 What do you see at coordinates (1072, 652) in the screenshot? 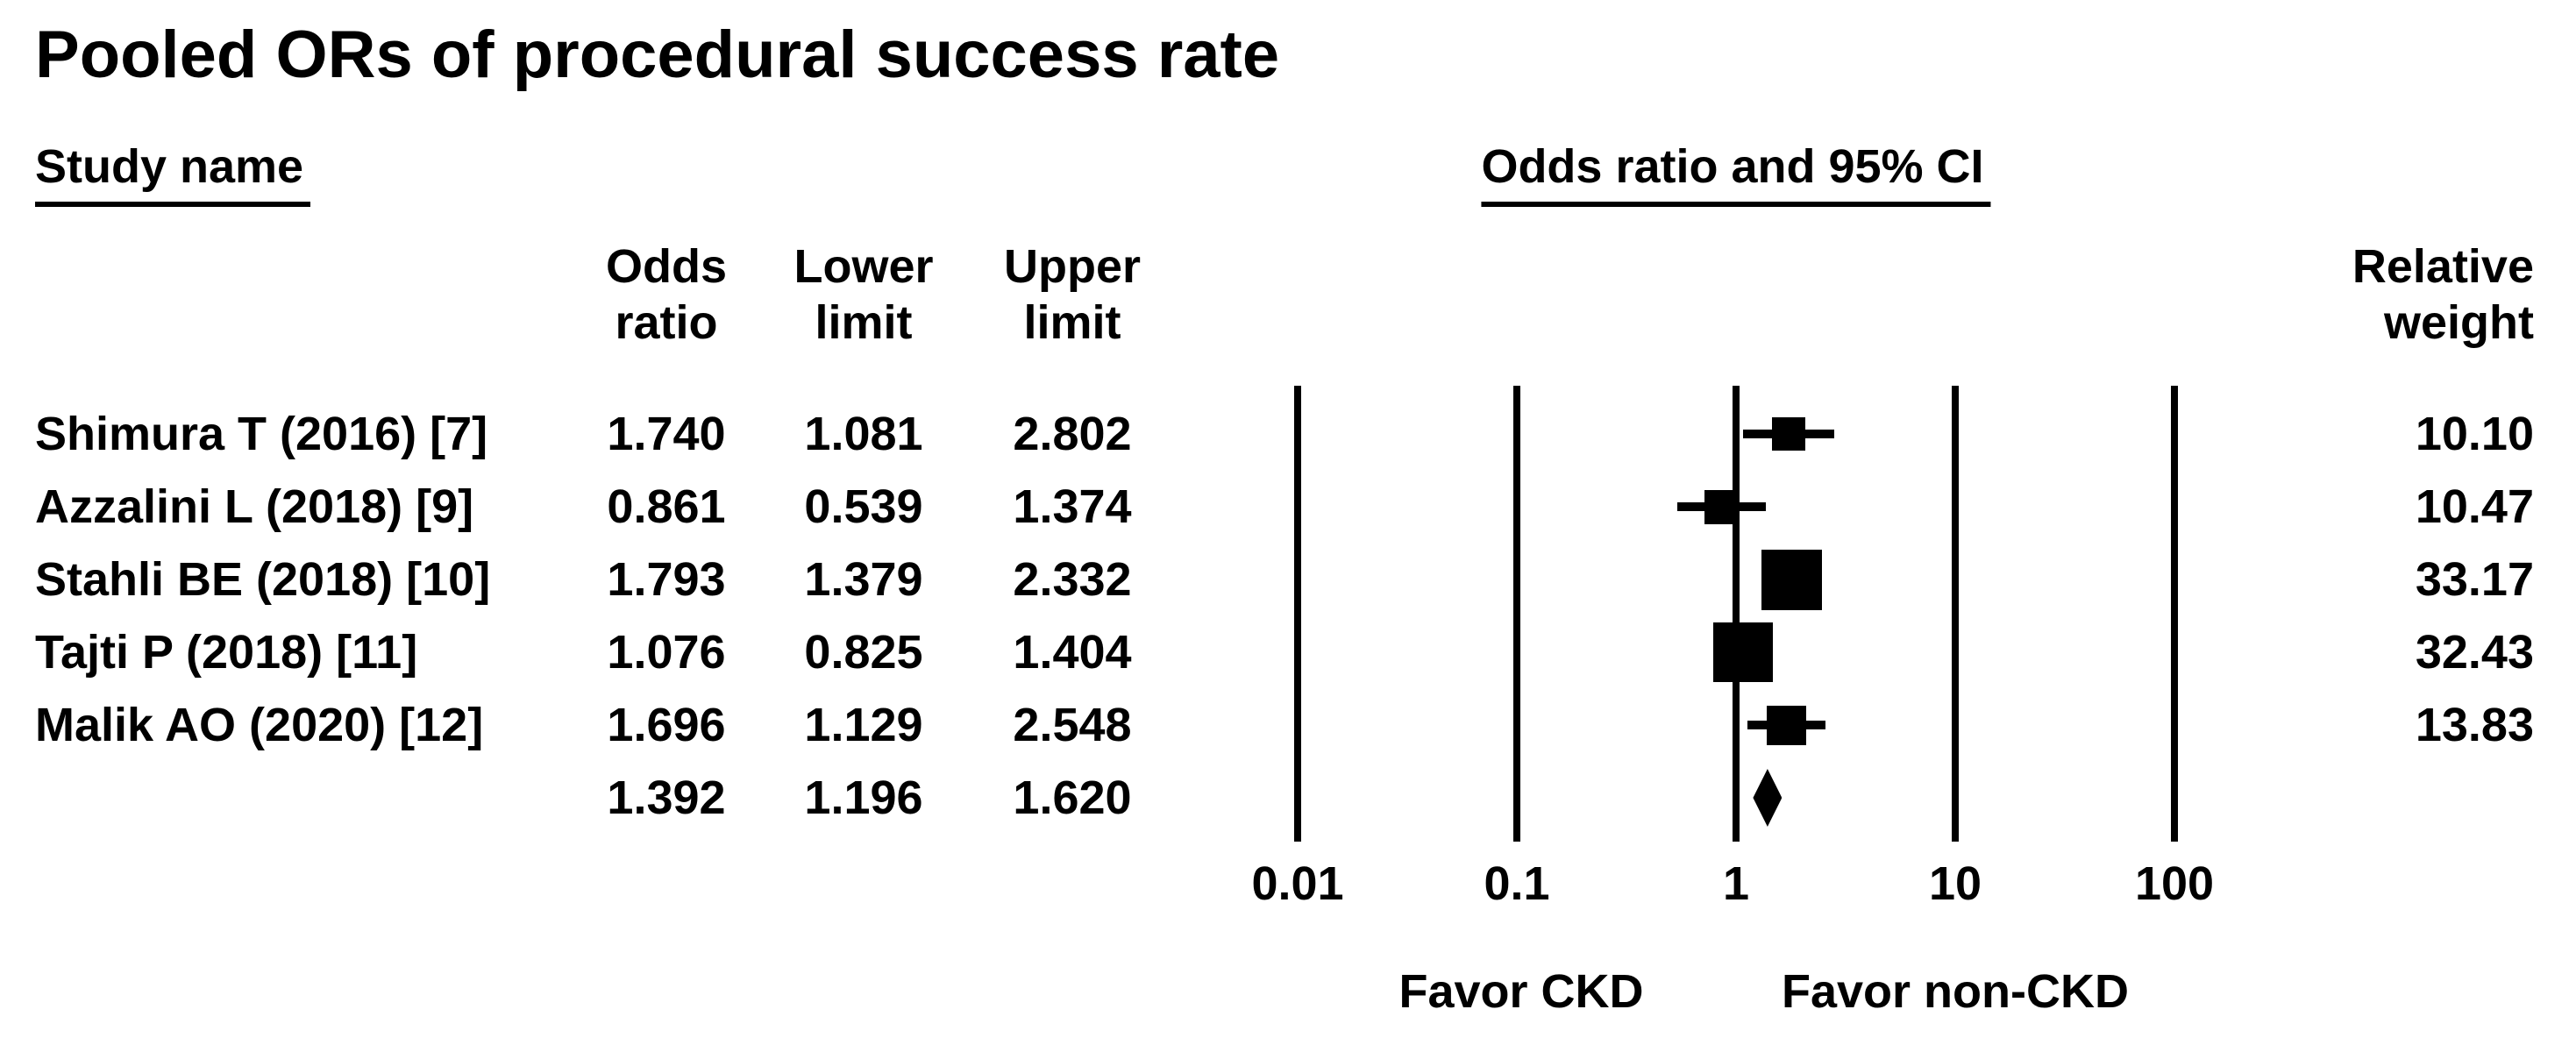
I see `upper-limit-value: 1.404` at bounding box center [1072, 652].